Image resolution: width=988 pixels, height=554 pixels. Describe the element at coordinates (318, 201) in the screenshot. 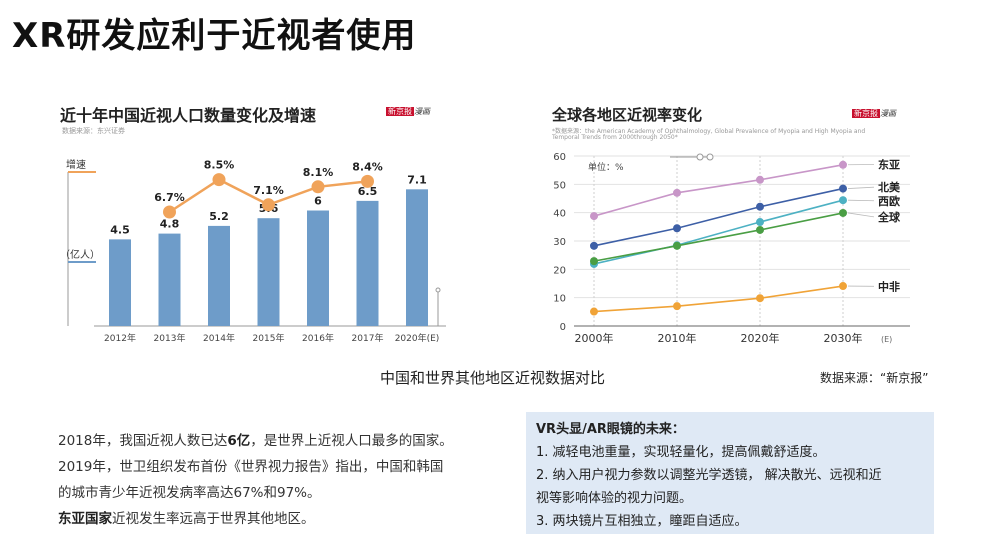

I see `bar-value-label-4: 6` at that location.